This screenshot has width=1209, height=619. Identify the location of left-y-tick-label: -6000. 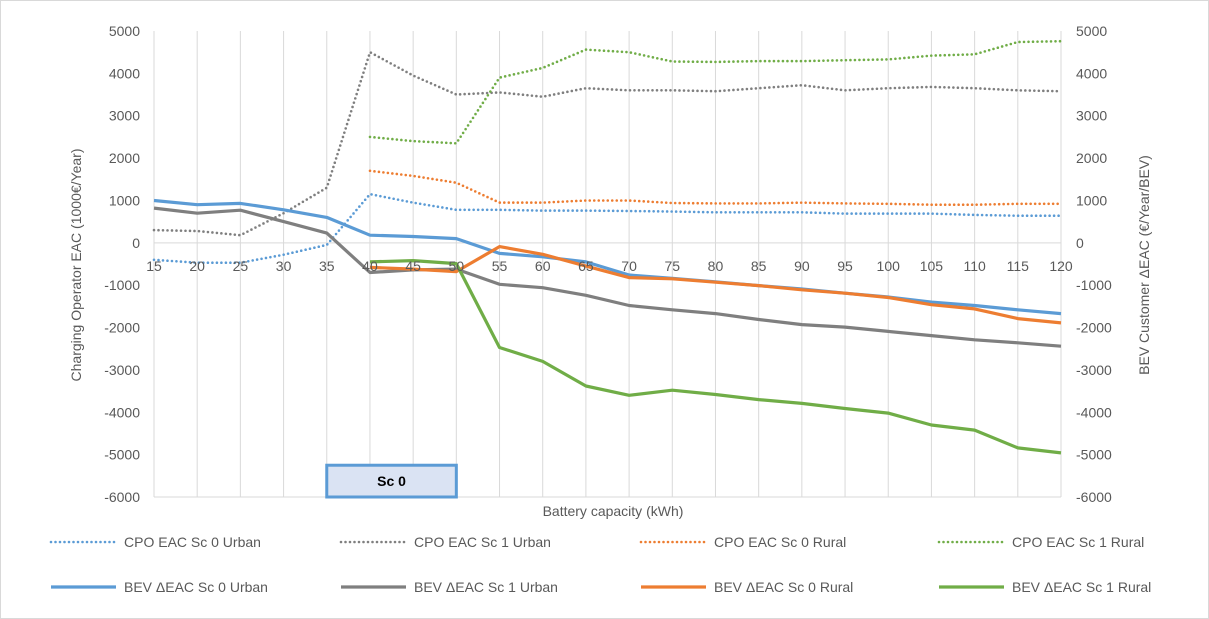
(122, 497).